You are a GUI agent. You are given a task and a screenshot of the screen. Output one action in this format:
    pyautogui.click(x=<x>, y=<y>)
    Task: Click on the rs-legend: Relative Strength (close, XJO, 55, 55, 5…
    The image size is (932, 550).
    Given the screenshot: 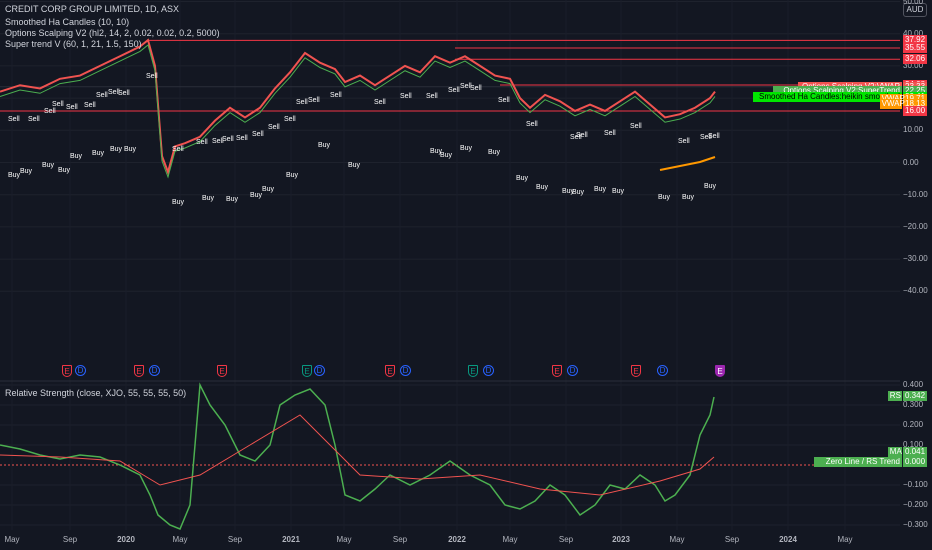 What is the action you would take?
    pyautogui.click(x=96, y=393)
    